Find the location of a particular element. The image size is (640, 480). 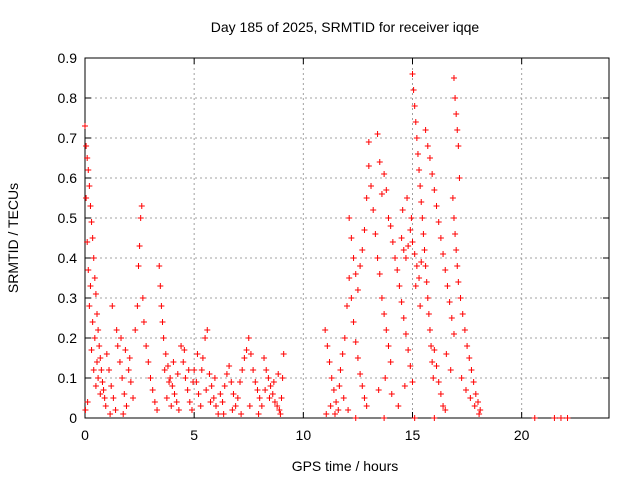

x-tick-label: 15 is located at coordinates (413, 435).